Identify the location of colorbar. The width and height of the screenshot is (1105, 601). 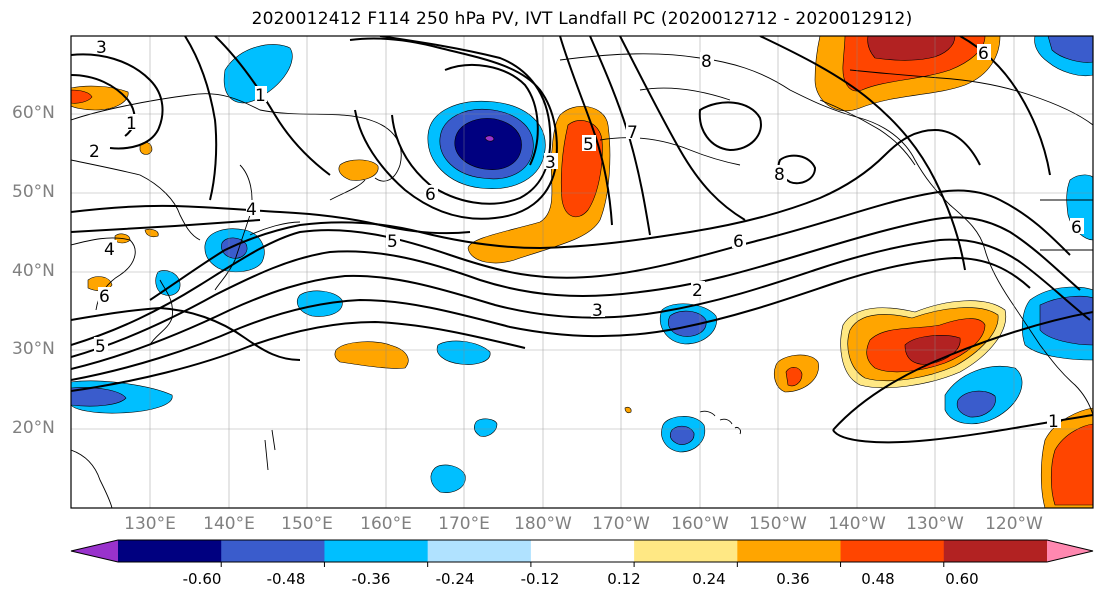
(582, 553).